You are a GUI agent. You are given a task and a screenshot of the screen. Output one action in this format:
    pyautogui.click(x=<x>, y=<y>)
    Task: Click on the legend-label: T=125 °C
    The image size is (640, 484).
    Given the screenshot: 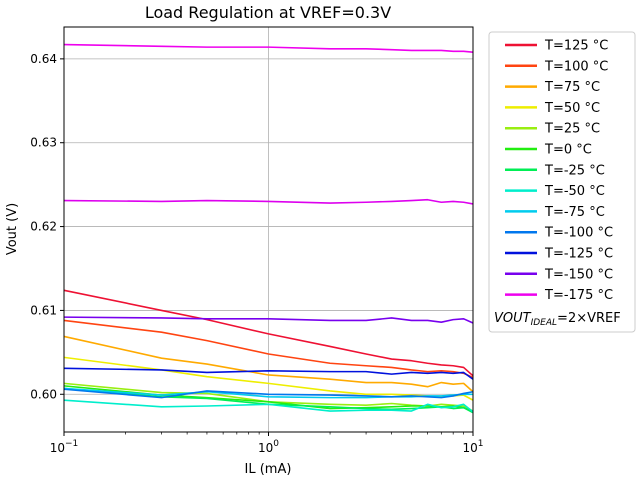 What is the action you would take?
    pyautogui.click(x=576, y=46)
    